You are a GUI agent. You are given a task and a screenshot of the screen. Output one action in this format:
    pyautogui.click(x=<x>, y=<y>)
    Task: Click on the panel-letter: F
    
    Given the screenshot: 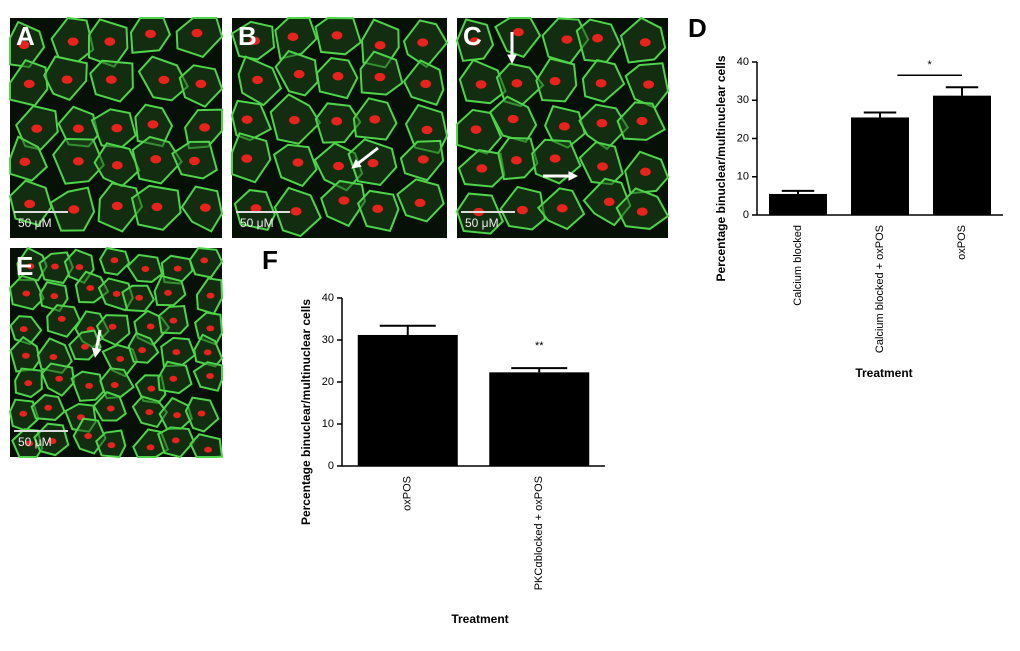 What is the action you would take?
    pyautogui.click(x=270, y=260)
    